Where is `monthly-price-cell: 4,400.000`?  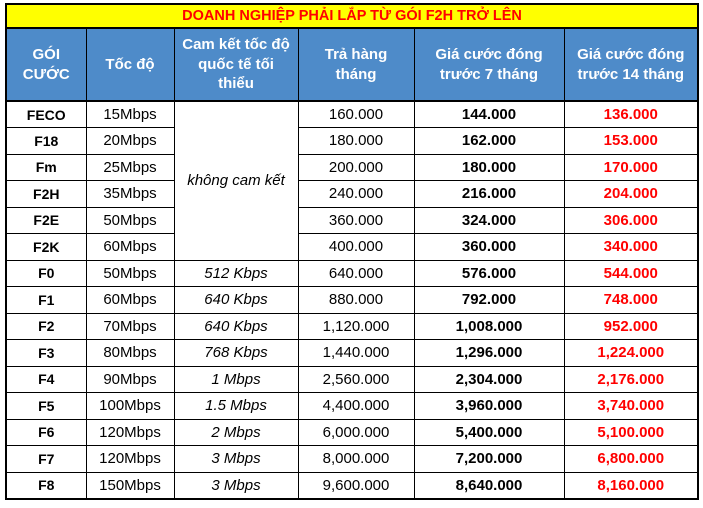
monthly-price-cell: 4,400.000 is located at coordinates (356, 406).